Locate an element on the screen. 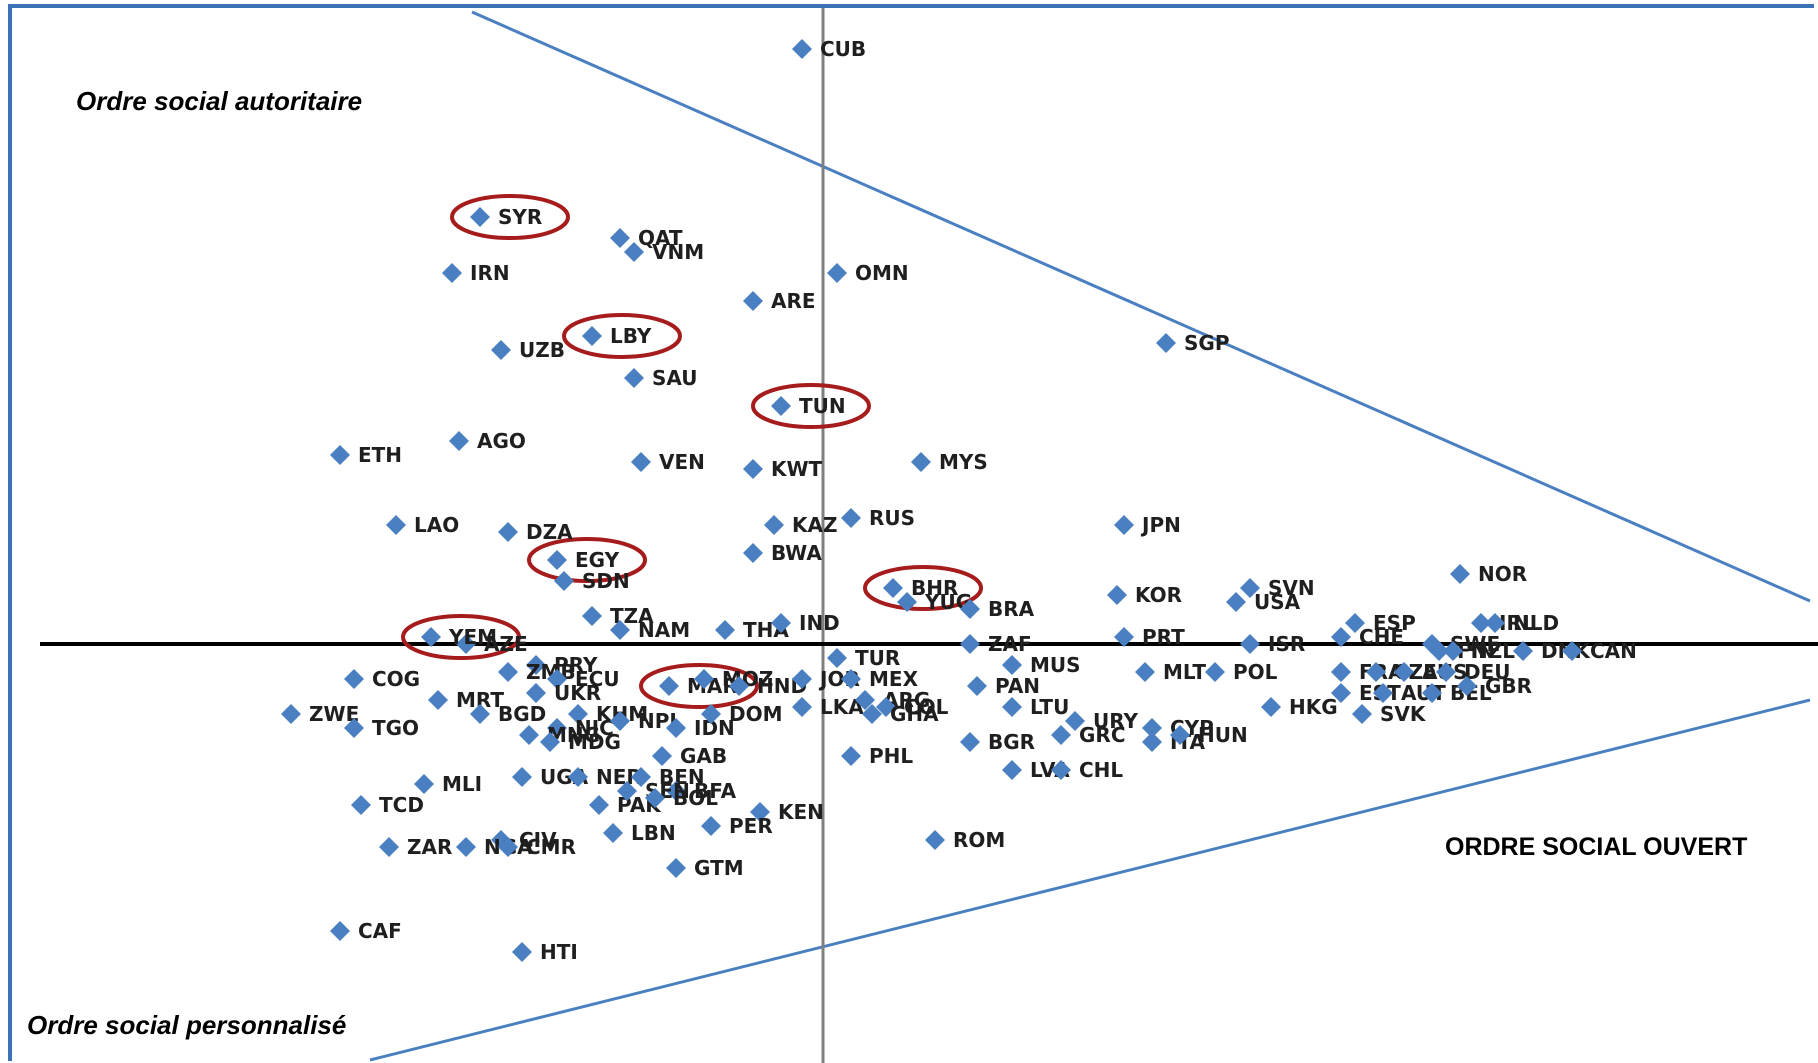 The image size is (1818, 1063). data-point-yem: YEM is located at coordinates (459, 637).